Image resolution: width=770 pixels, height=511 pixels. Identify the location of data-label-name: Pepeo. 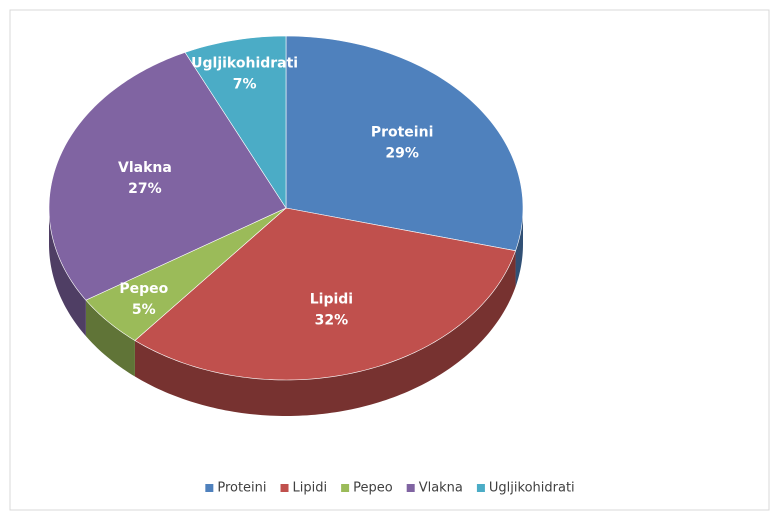
(143, 289).